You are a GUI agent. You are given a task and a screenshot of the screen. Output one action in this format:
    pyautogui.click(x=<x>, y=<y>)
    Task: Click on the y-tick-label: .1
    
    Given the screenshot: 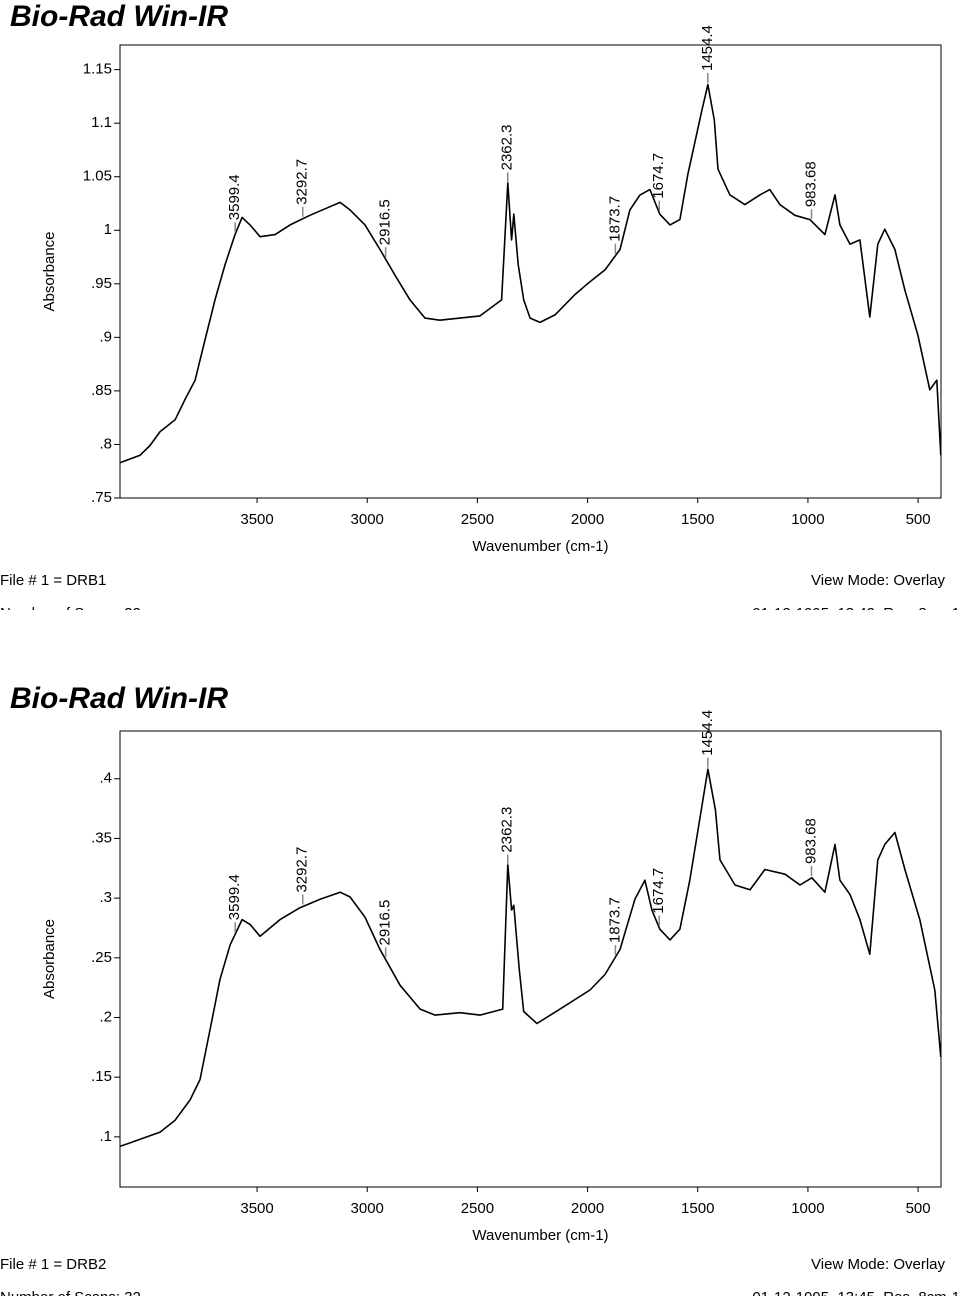 What is the action you would take?
    pyautogui.click(x=105, y=1136)
    